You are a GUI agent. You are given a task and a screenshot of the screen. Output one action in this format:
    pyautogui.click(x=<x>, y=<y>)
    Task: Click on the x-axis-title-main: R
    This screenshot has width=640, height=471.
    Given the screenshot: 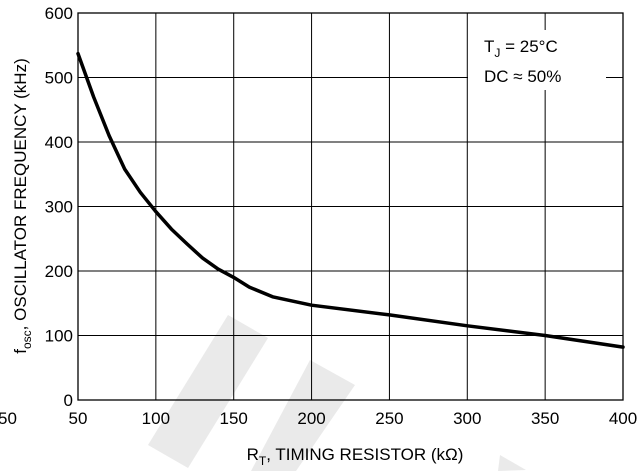 What is the action you would take?
    pyautogui.click(x=253, y=454)
    